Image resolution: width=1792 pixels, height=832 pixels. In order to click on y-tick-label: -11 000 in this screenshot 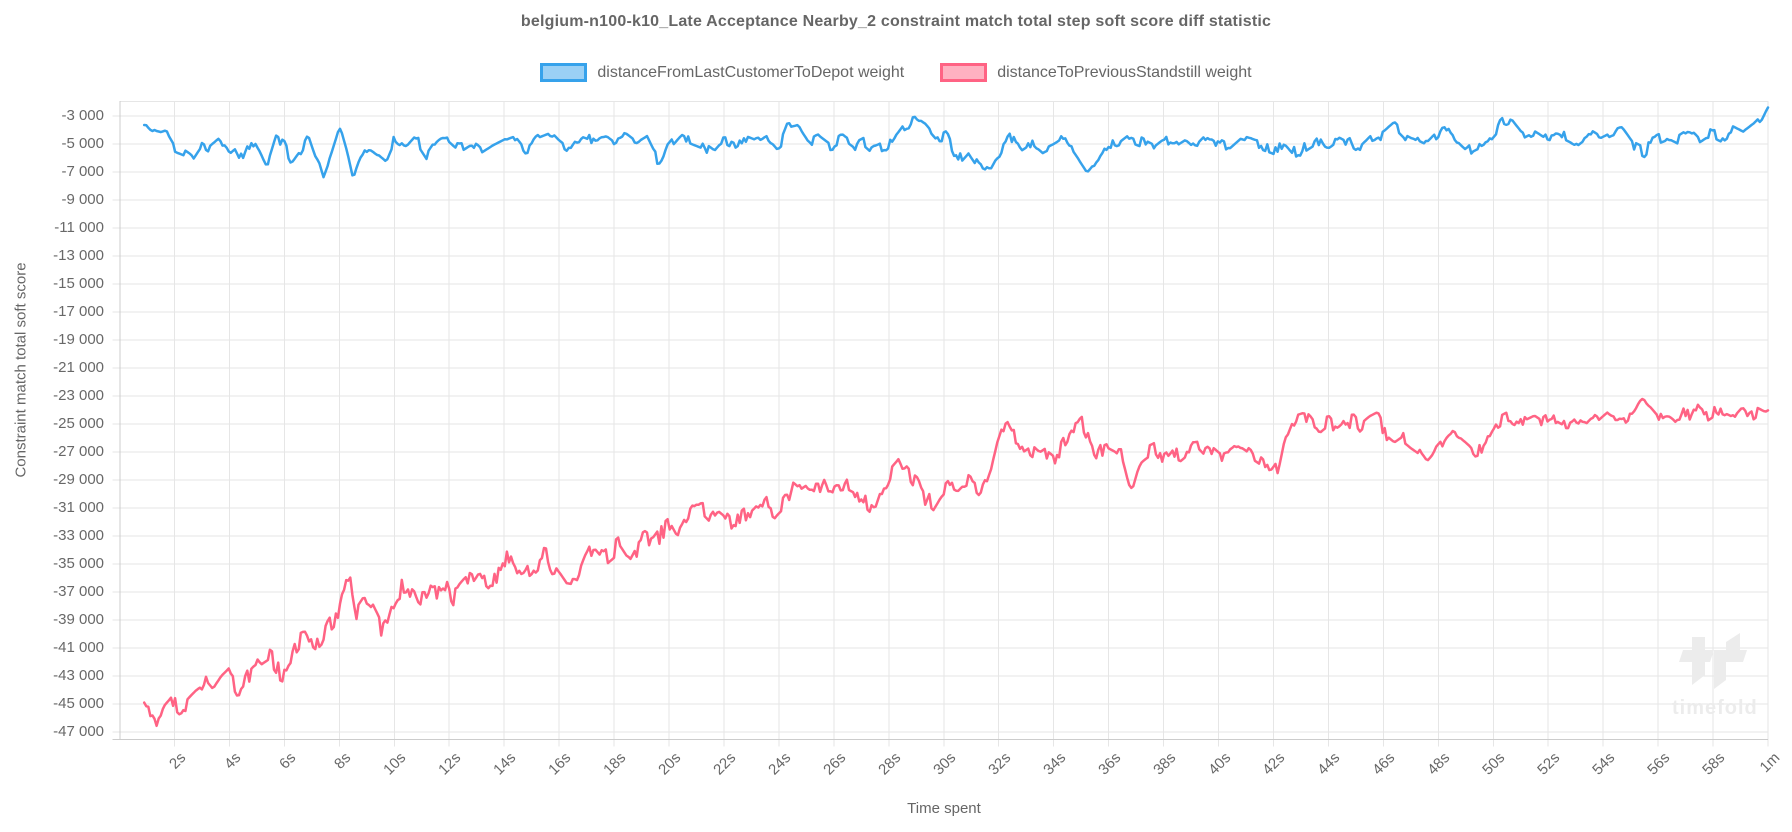, I will do `click(79, 227)`.